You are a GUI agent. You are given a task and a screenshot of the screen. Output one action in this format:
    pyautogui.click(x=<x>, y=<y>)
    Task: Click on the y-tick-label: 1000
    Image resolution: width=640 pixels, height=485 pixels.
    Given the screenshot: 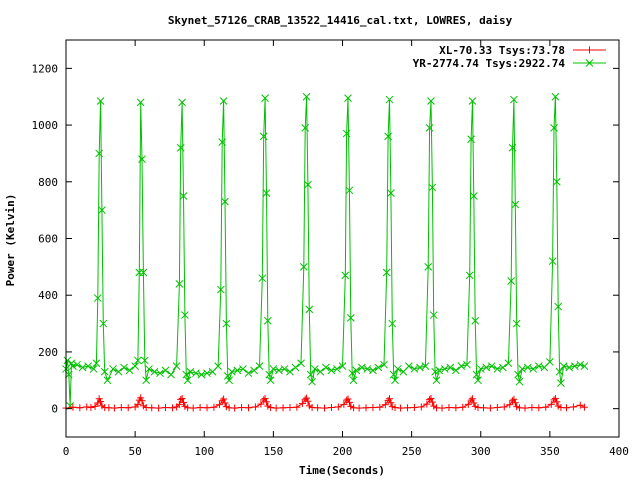 What is the action you would take?
    pyautogui.click(x=45, y=125)
    